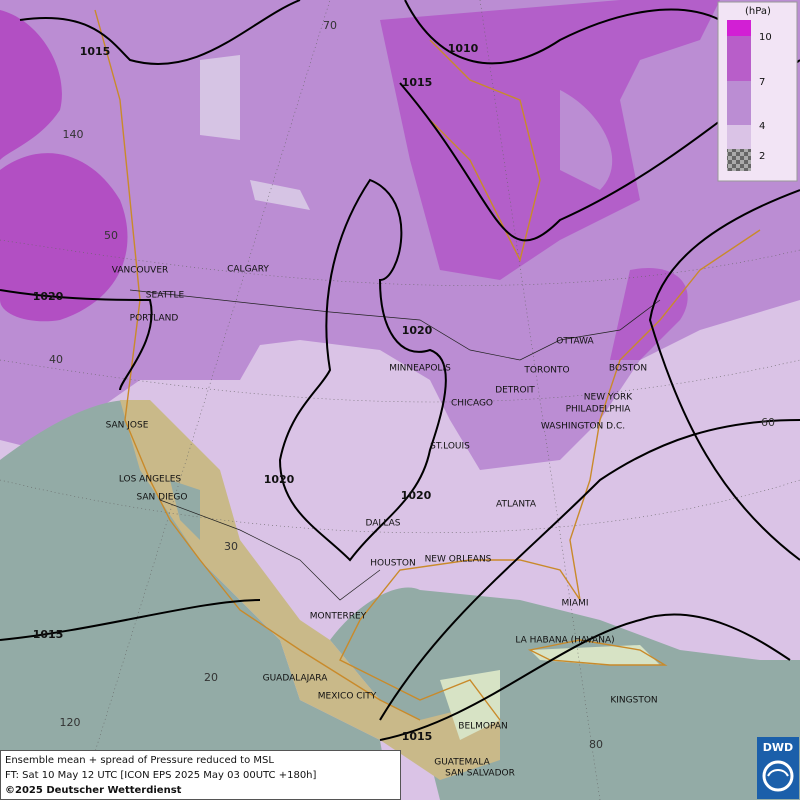  Describe the element at coordinates (150, 480) in the screenshot. I see `city-label: LOS ANGELES` at that location.